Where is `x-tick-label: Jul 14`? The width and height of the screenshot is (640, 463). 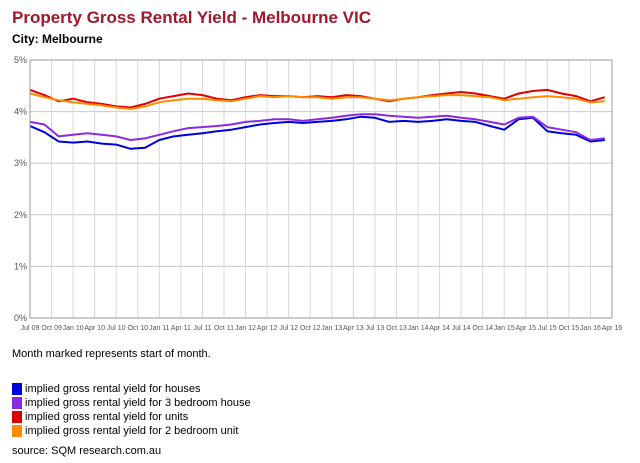
x-tick-label: Jul 14 is located at coordinates (461, 328).